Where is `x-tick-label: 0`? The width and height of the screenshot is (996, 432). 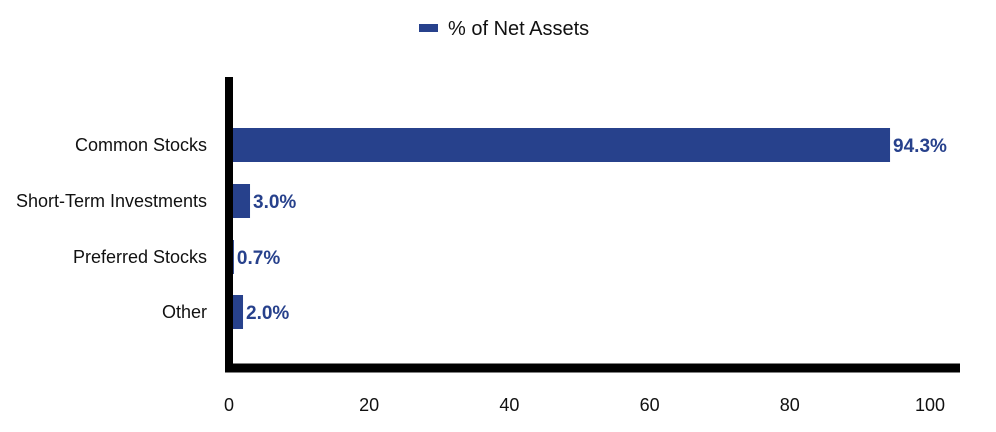 x-tick-label: 0 is located at coordinates (229, 405).